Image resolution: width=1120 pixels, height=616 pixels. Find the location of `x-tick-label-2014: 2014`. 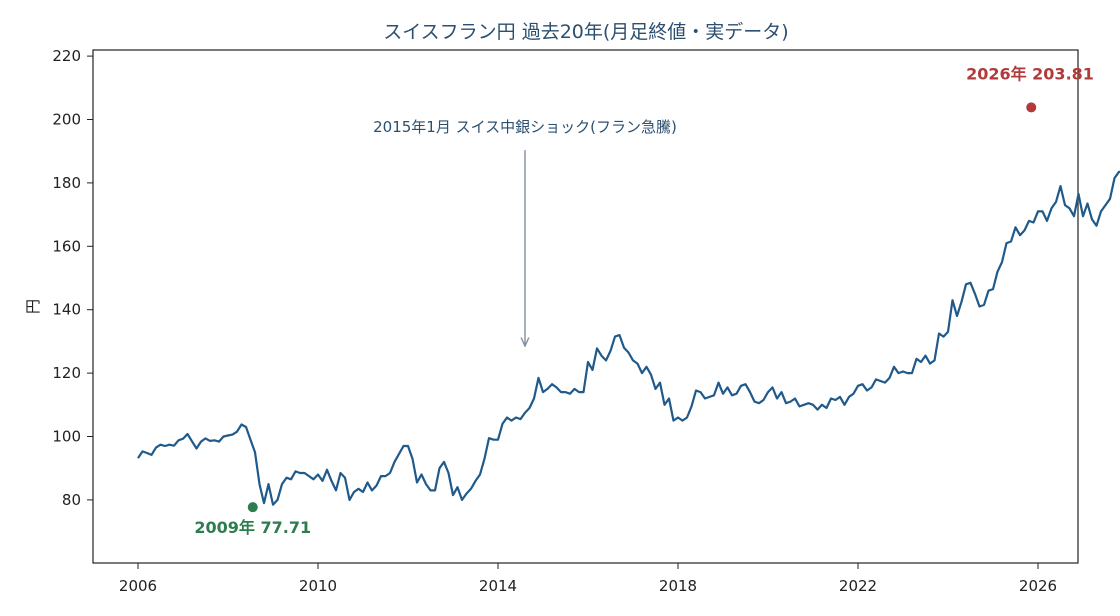

x-tick-label-2014: 2014 is located at coordinates (498, 586).